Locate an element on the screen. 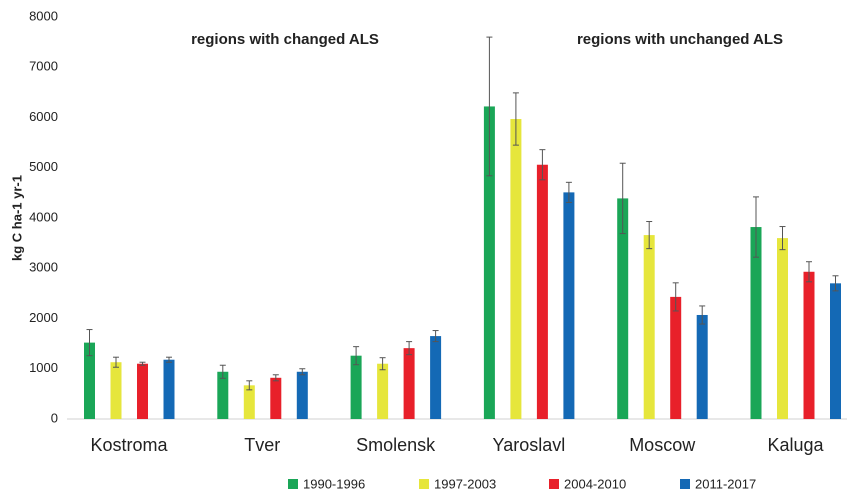 The height and width of the screenshot is (492, 847). y-axis-label: kg C ha-1 yr-1 is located at coordinates (16, 218).